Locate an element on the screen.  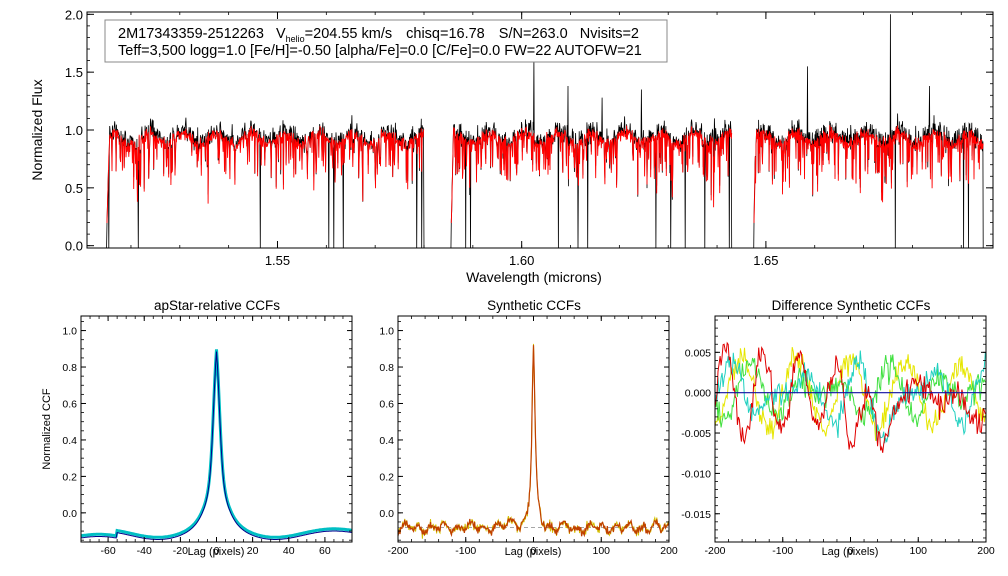
x-tick-label: -40 is located at coordinates (144, 551).